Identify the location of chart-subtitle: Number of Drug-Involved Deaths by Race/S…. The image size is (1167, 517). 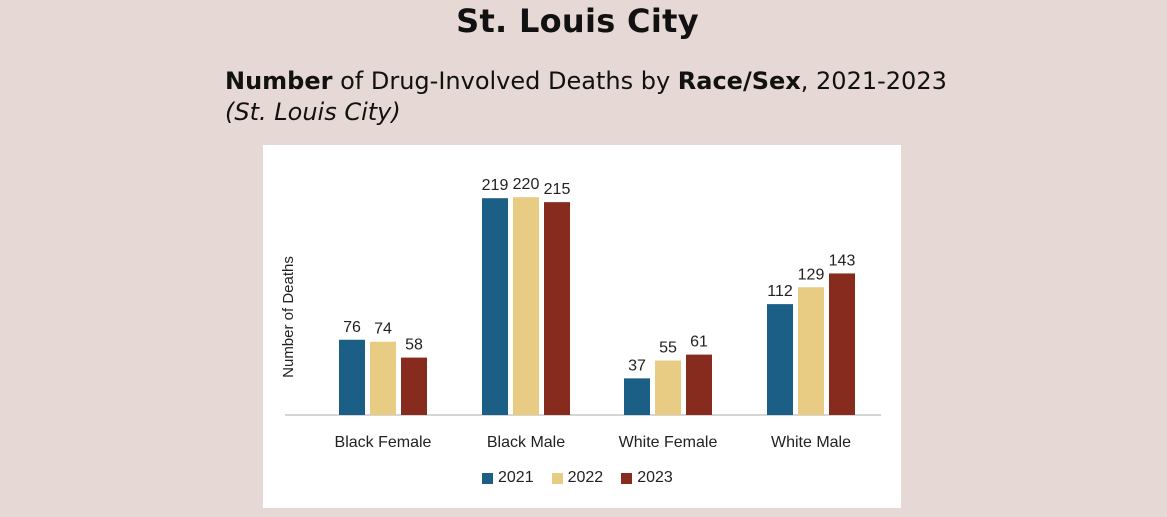
(586, 81).